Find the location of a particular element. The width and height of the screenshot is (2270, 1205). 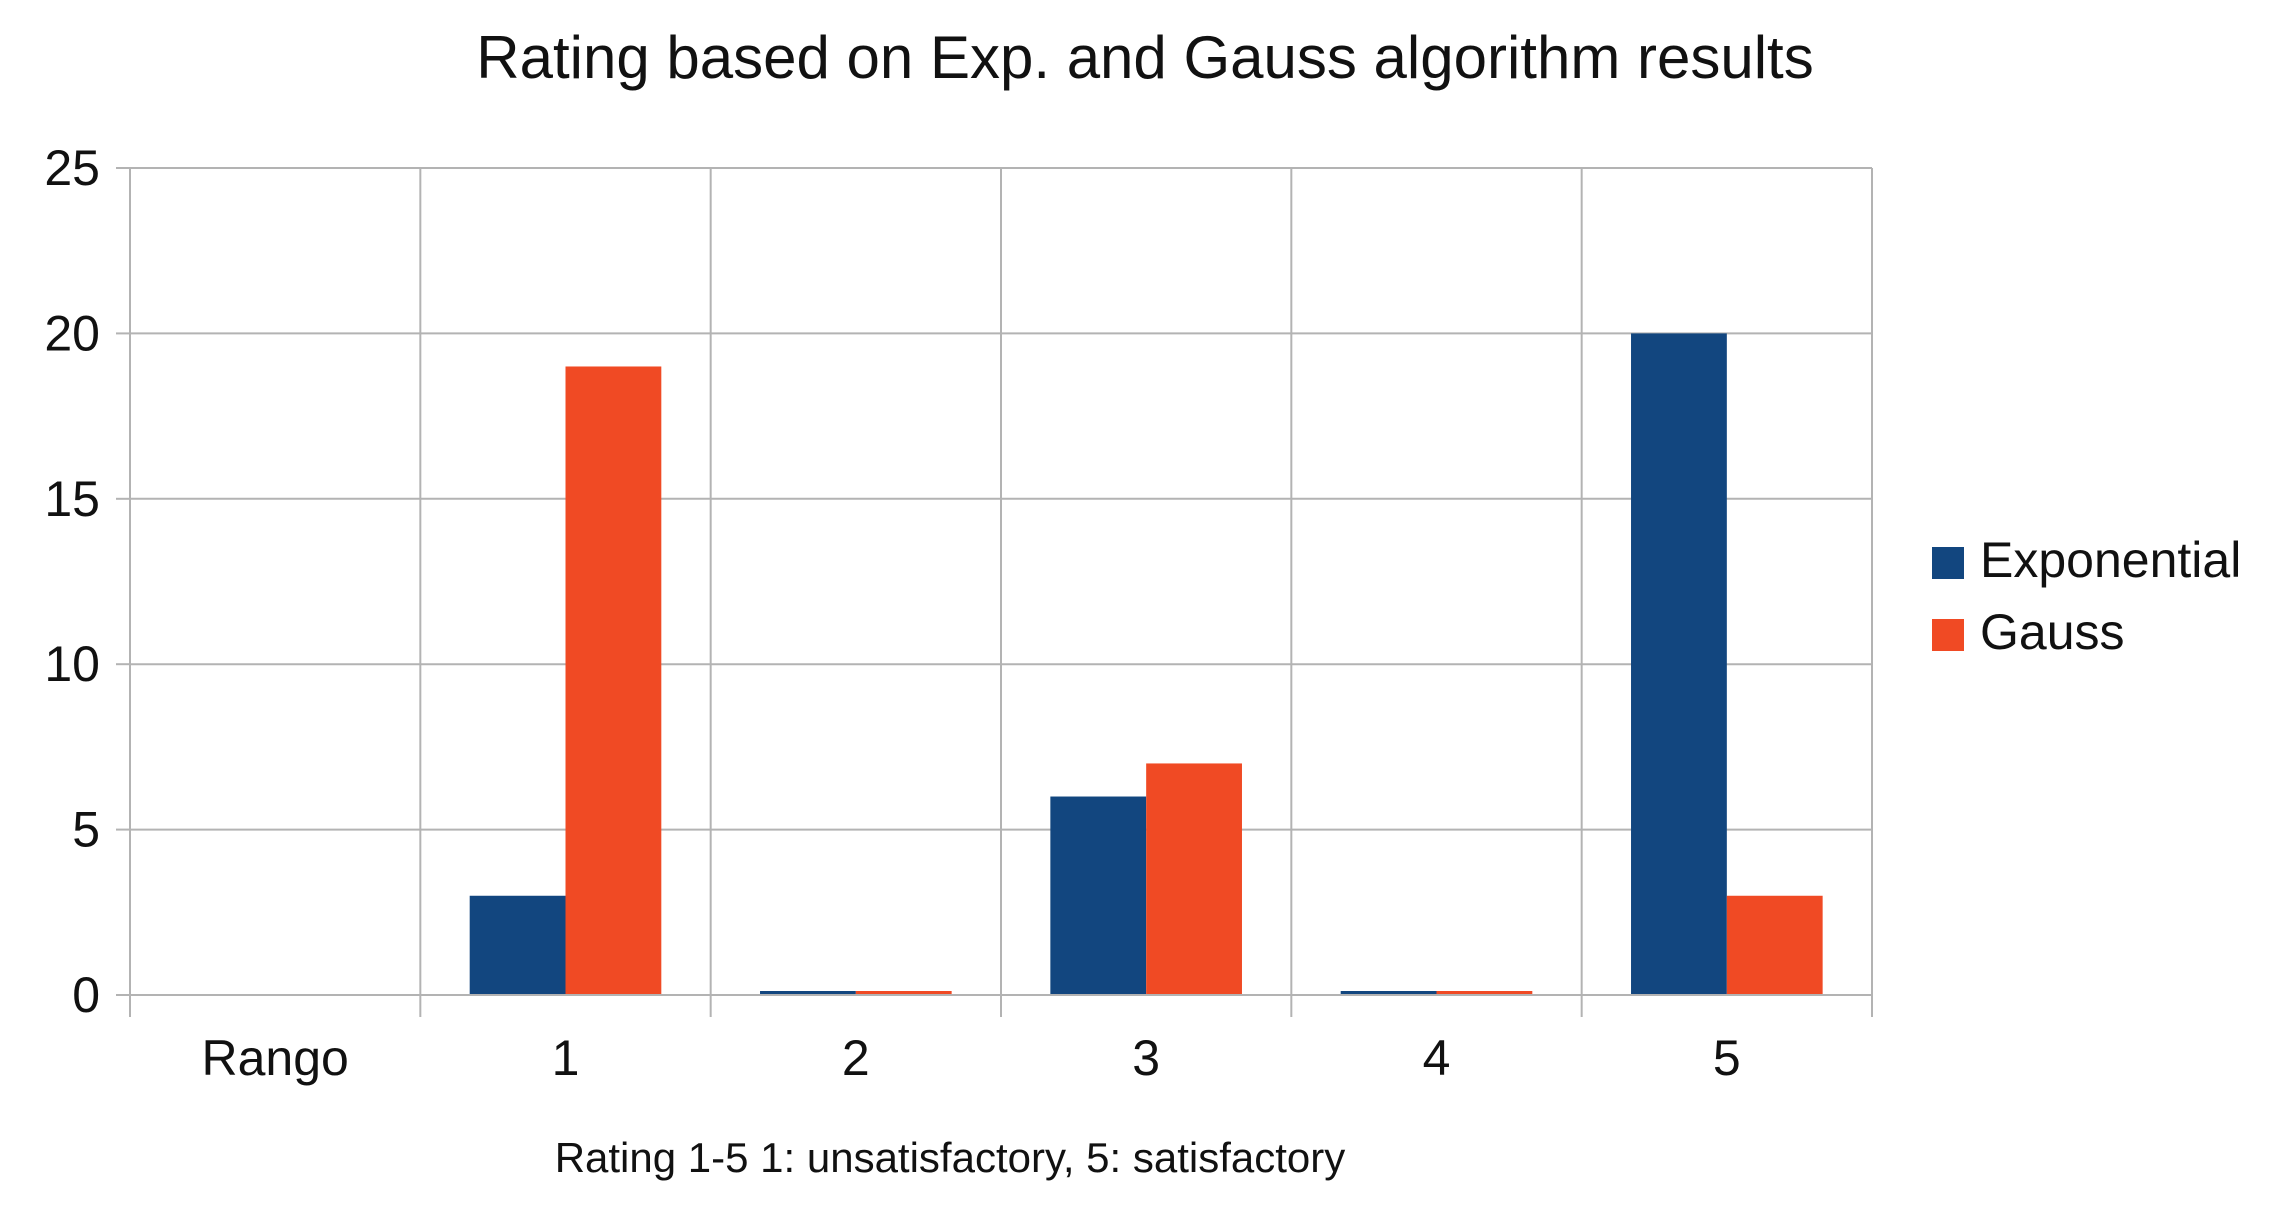

x-tick-label: 1 is located at coordinates (566, 1058).